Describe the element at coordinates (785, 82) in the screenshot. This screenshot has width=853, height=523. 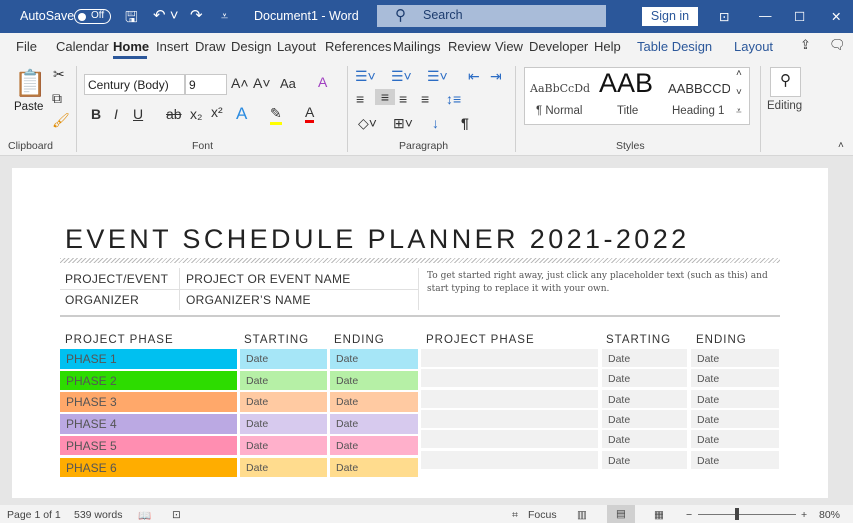
I see `find-icon: ⚲` at that location.